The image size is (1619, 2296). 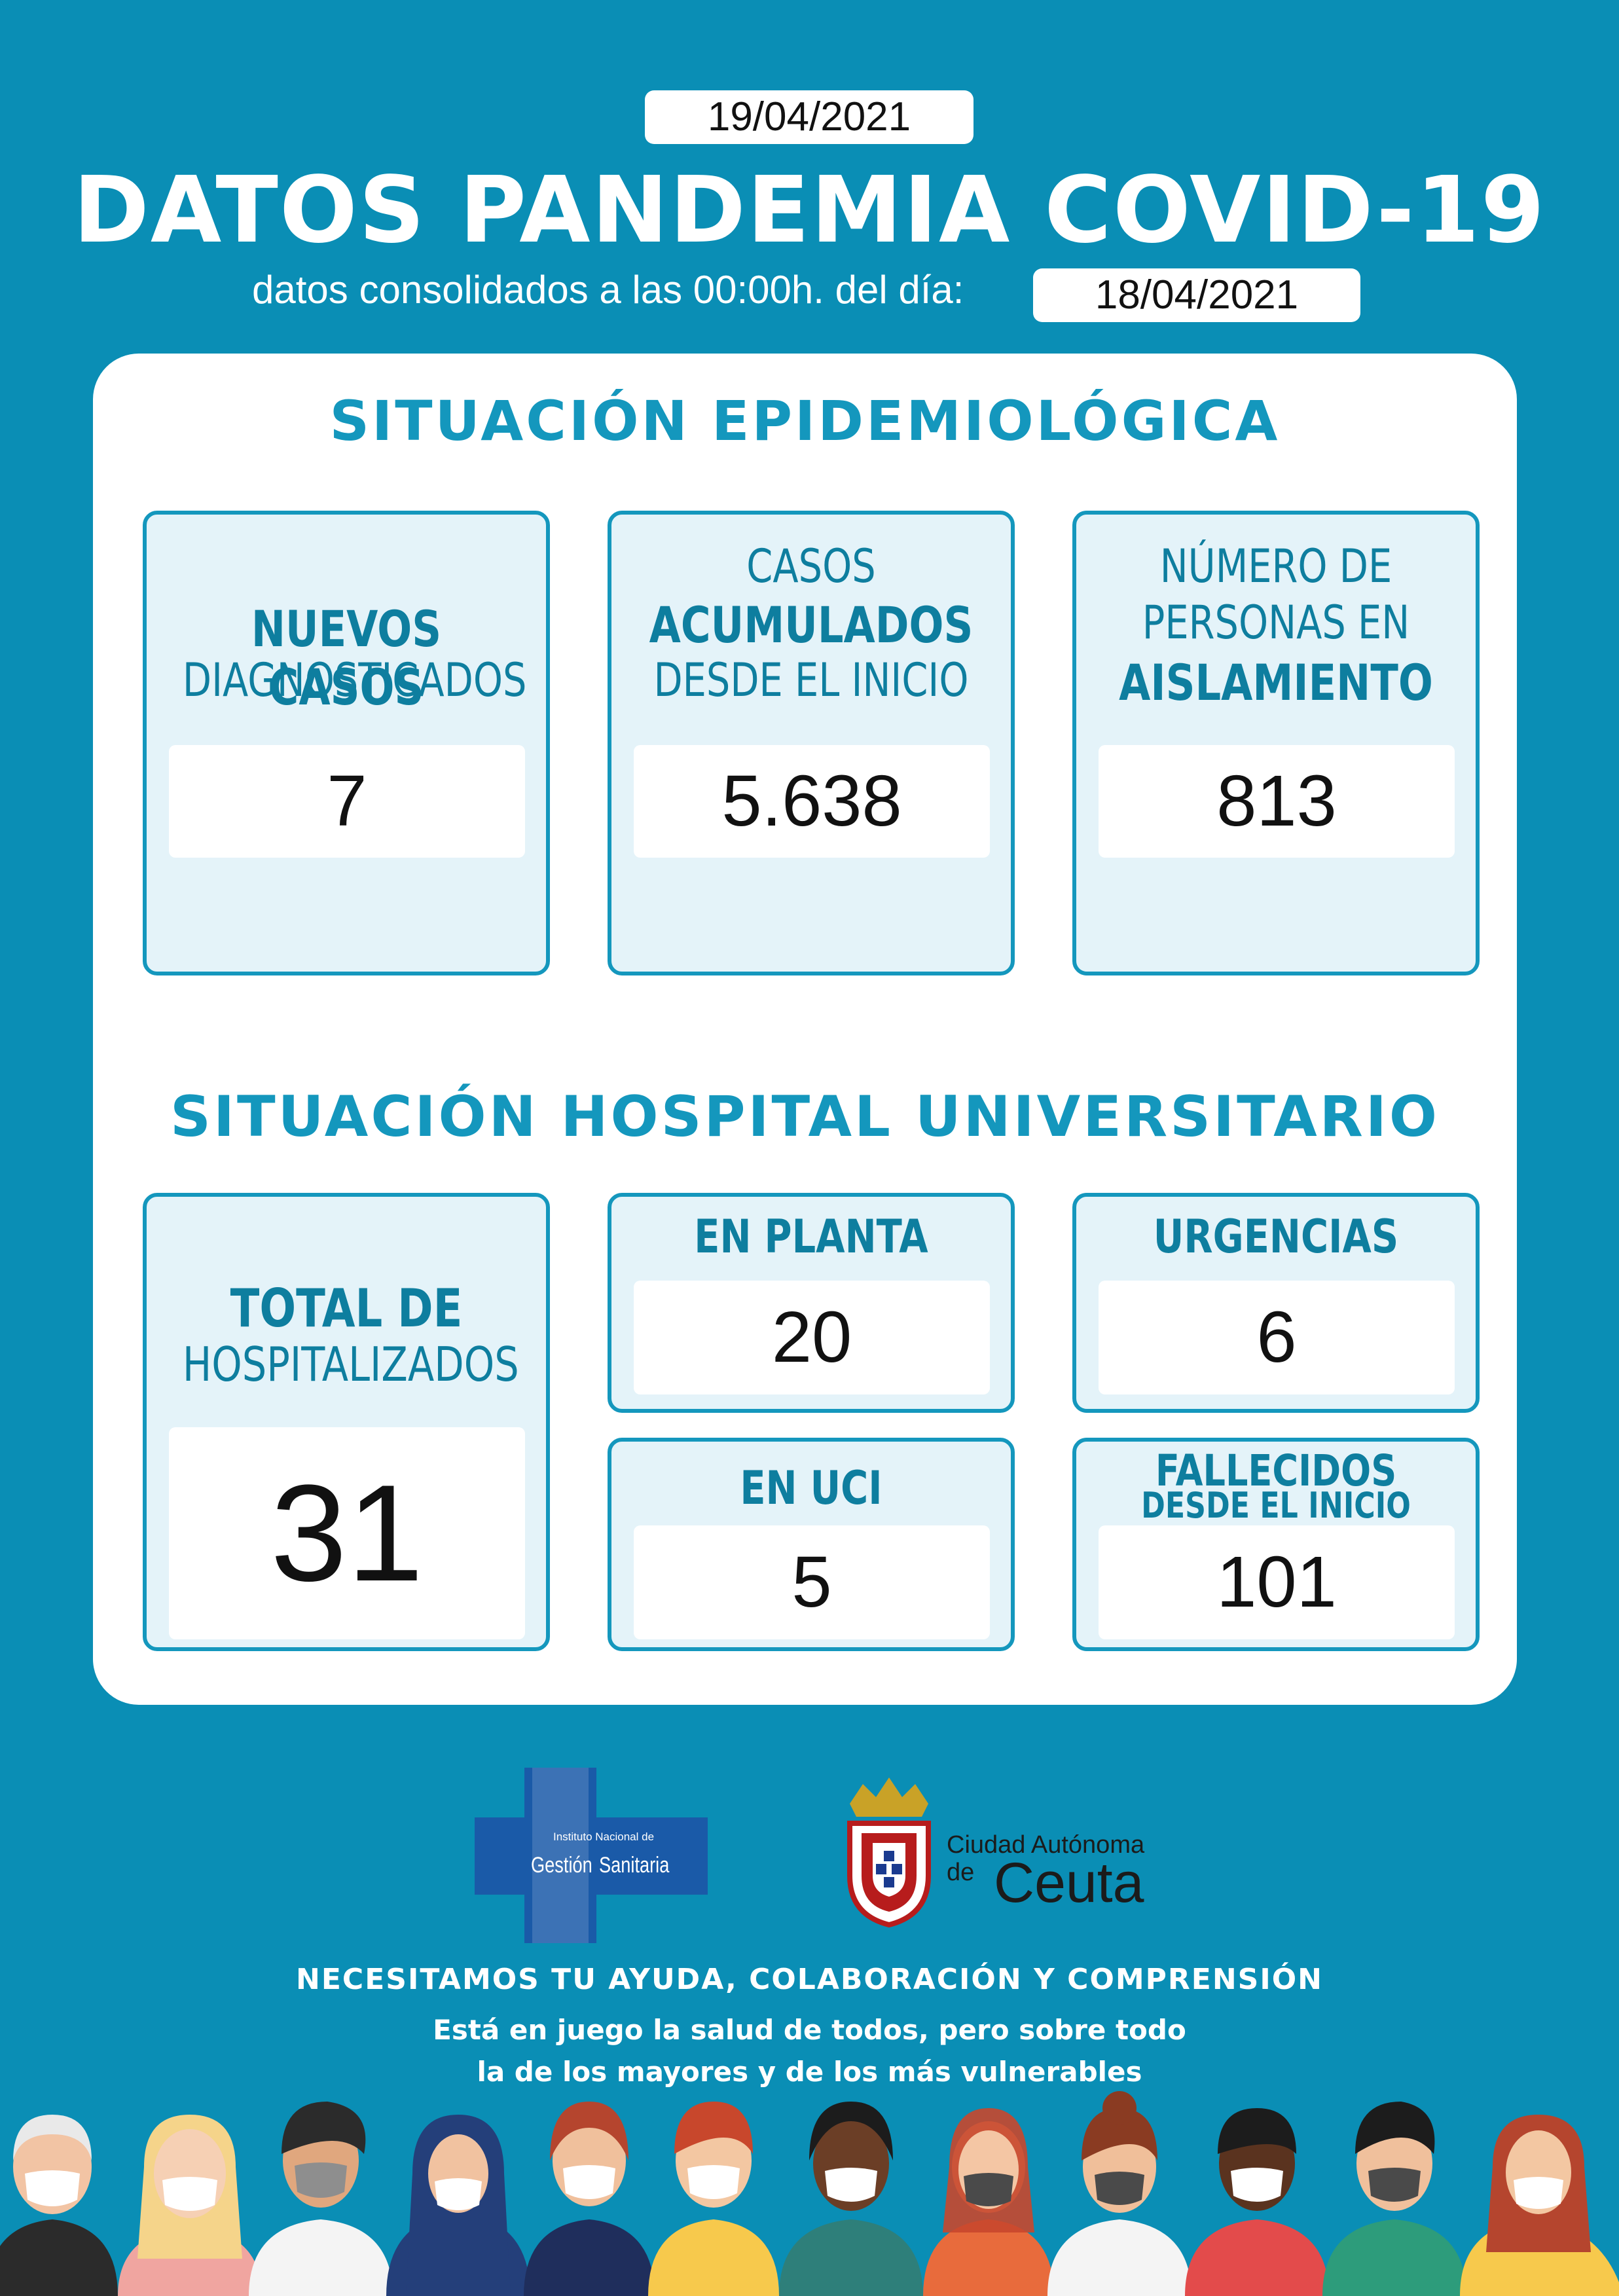 I want to click on label-en-uci: EN UCI, so click(x=811, y=1488).